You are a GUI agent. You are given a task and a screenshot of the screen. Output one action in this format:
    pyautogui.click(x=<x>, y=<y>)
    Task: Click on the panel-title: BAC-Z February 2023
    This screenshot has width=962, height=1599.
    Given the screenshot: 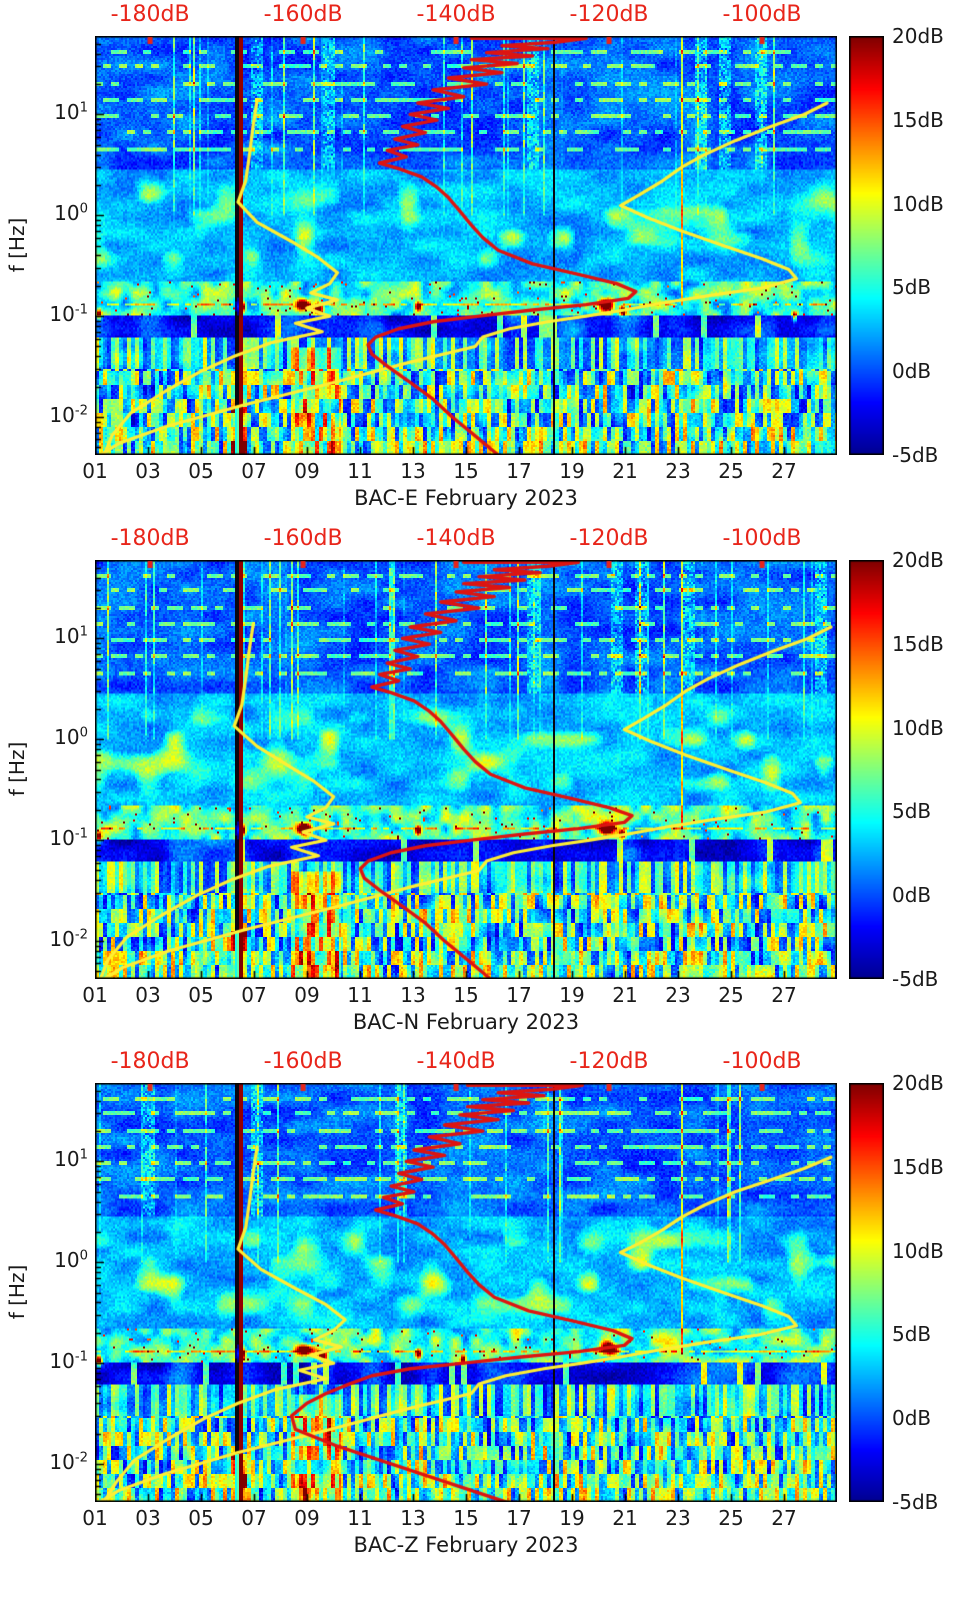 What is the action you would take?
    pyautogui.click(x=466, y=1545)
    